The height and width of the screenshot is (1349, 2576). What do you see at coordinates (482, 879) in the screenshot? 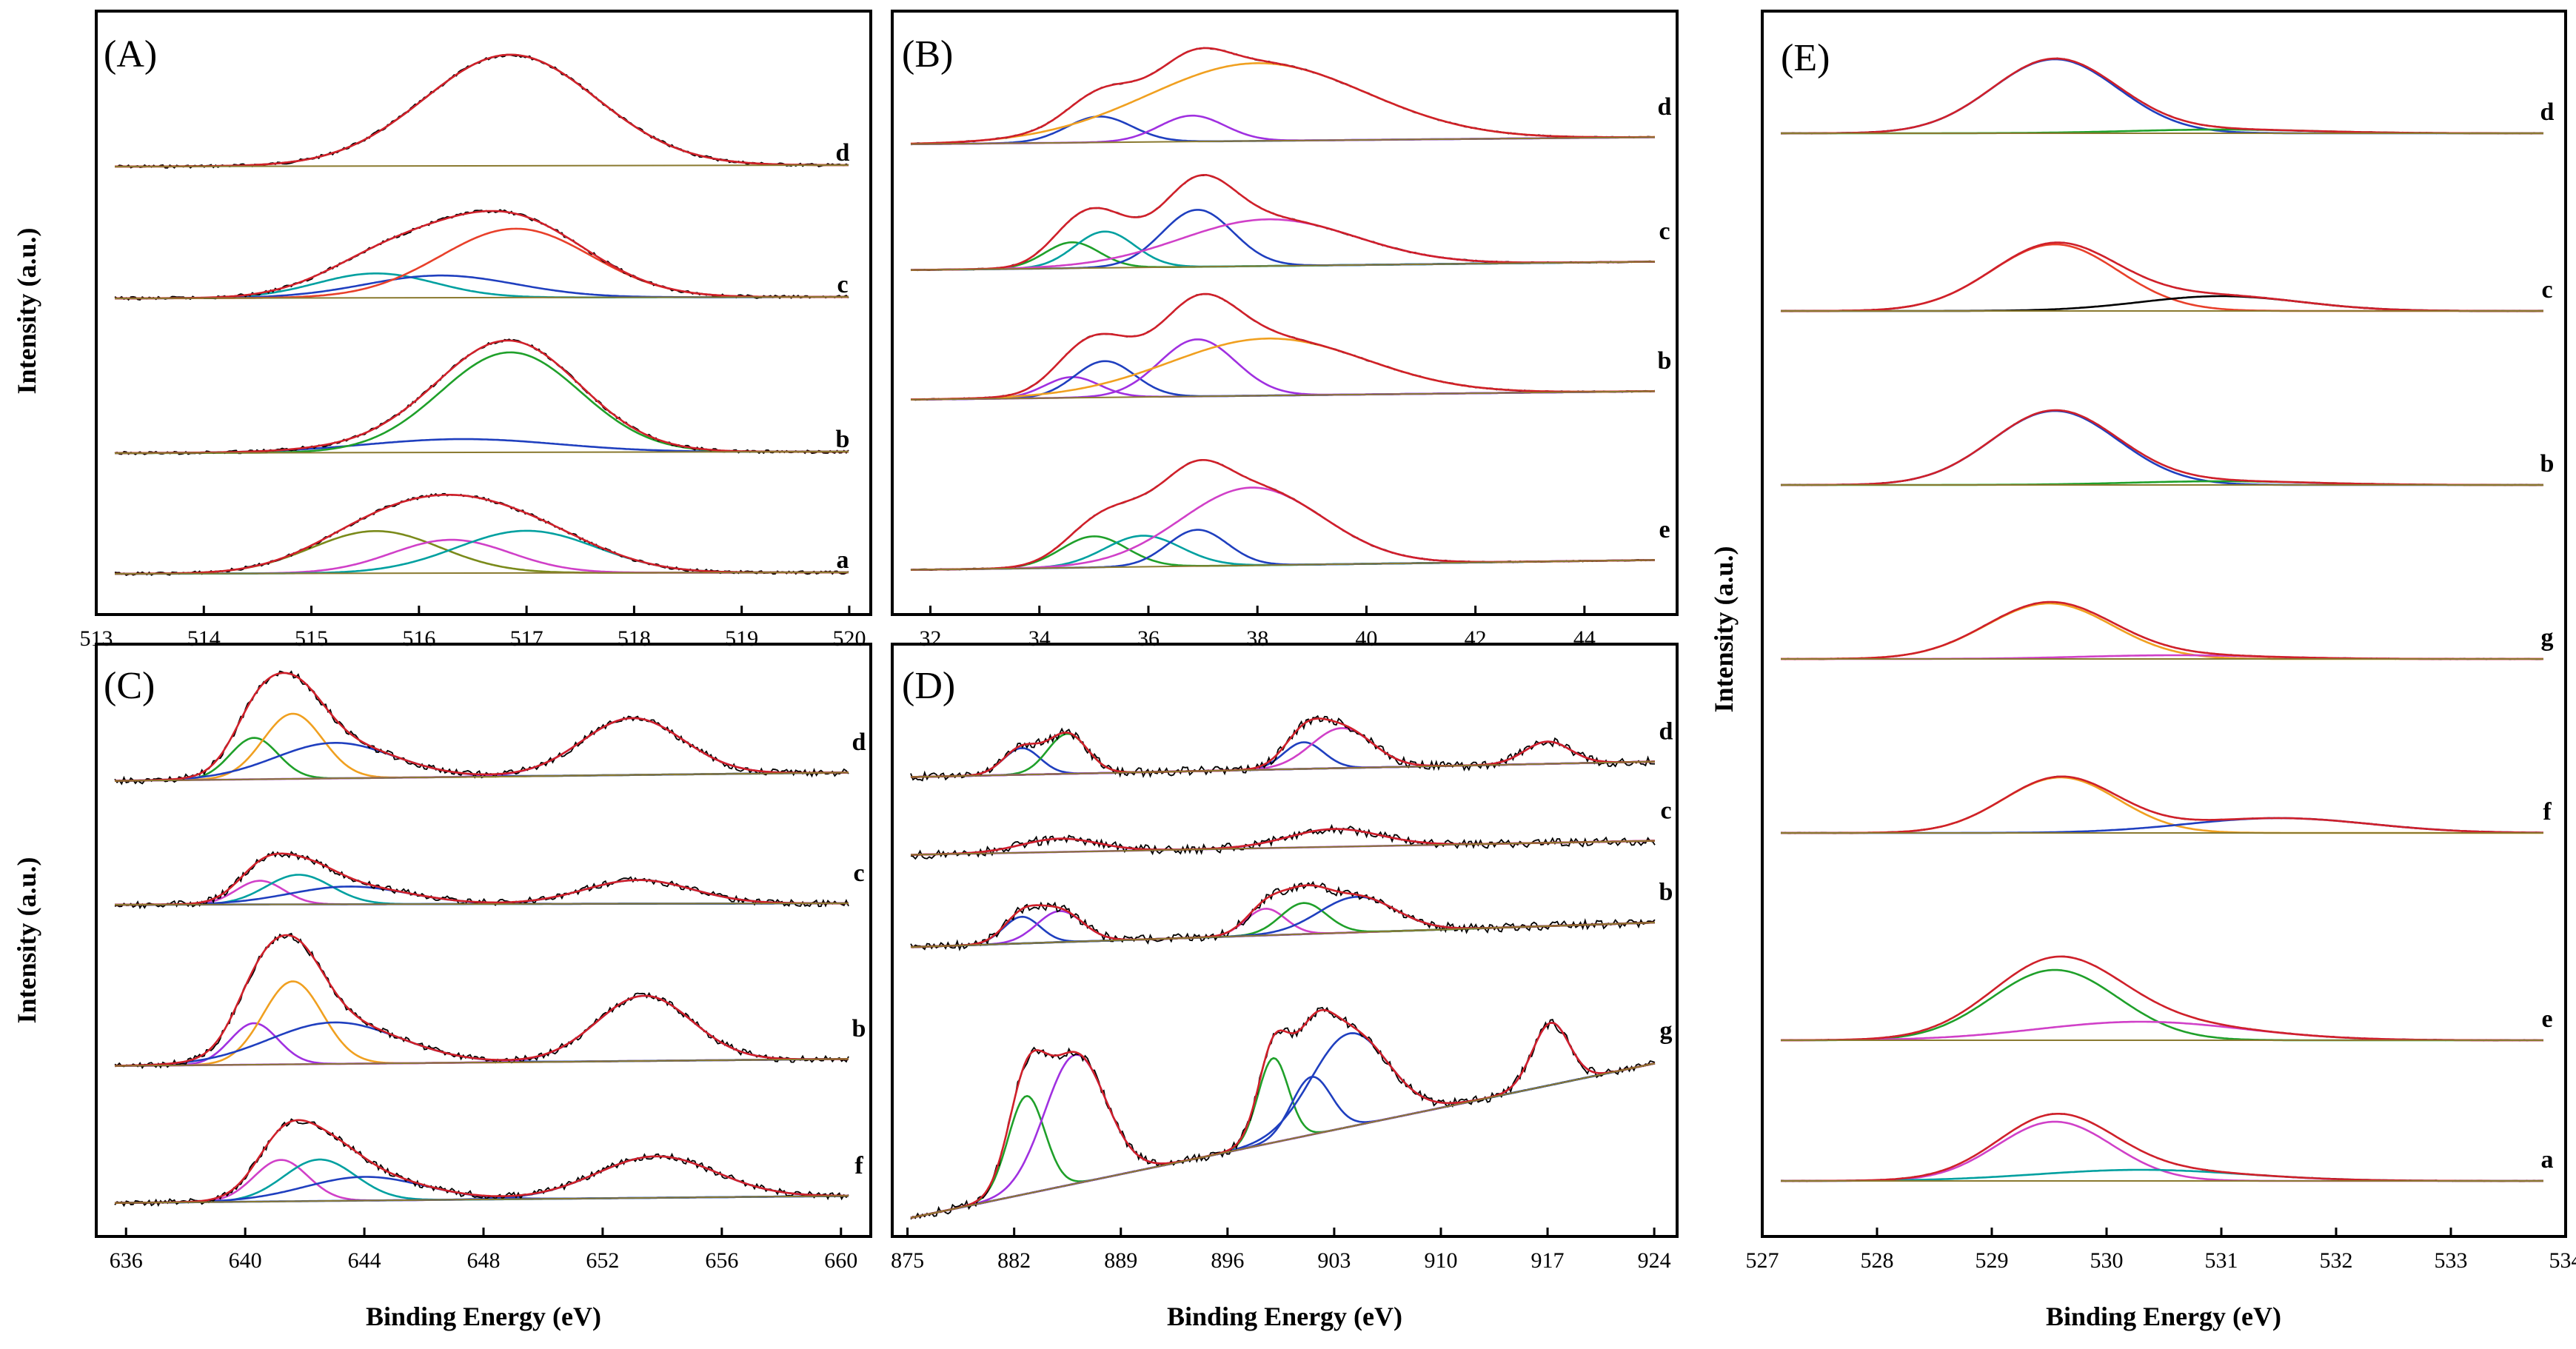
I see `panel-c-series-c-envelope` at bounding box center [482, 879].